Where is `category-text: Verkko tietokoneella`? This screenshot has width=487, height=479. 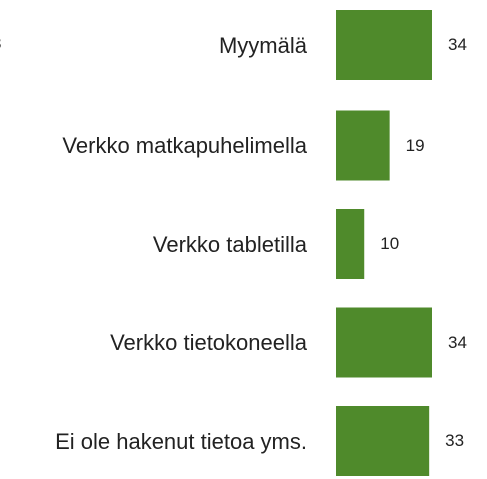 category-text: Verkko tietokoneella is located at coordinates (208, 342).